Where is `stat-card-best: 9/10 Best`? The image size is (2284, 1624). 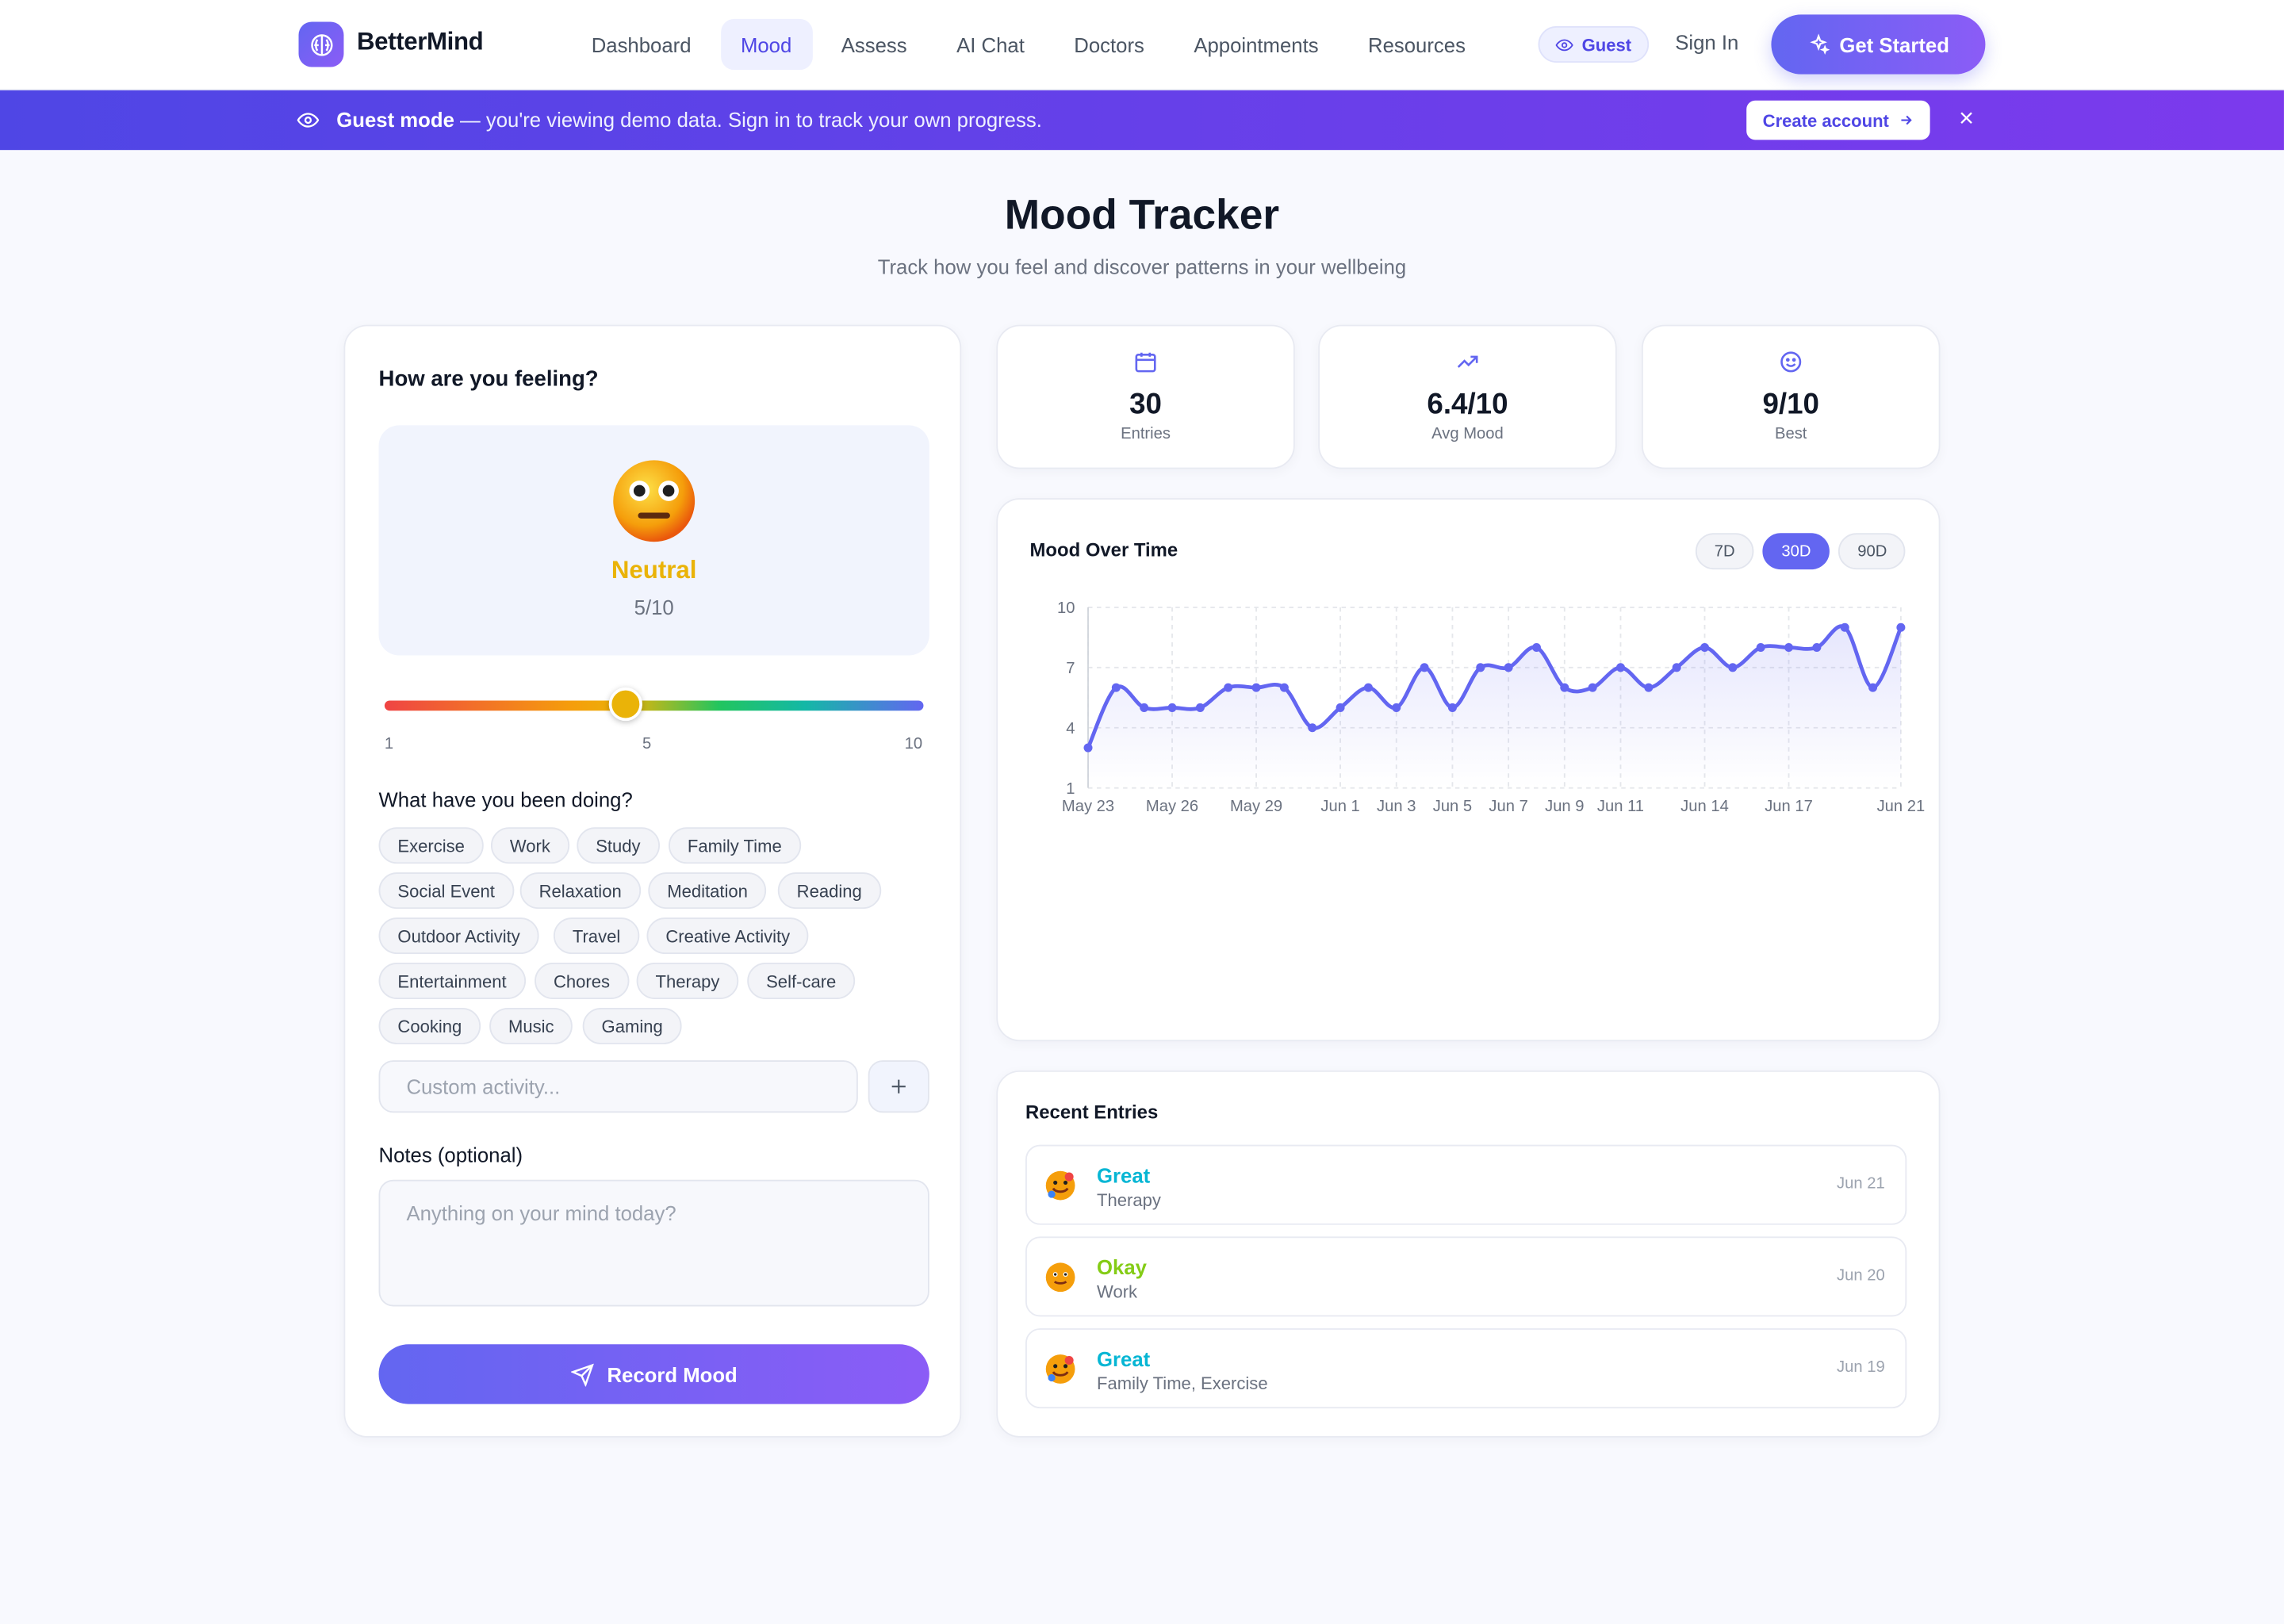
stat-card-best: 9/10 Best is located at coordinates (1791, 396).